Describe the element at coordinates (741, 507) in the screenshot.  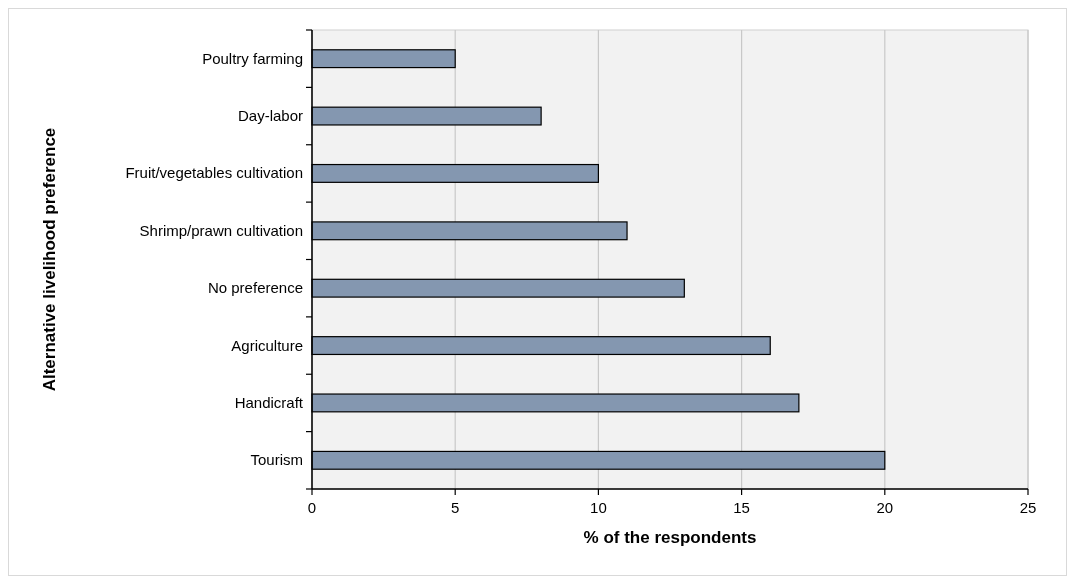
I see `x-tick-label: 15` at that location.